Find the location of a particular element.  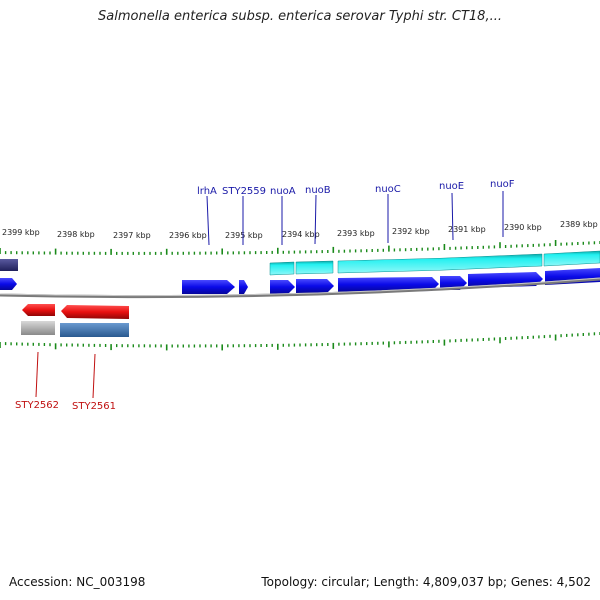

kbp-label: 2392 kbp is located at coordinates (411, 231).